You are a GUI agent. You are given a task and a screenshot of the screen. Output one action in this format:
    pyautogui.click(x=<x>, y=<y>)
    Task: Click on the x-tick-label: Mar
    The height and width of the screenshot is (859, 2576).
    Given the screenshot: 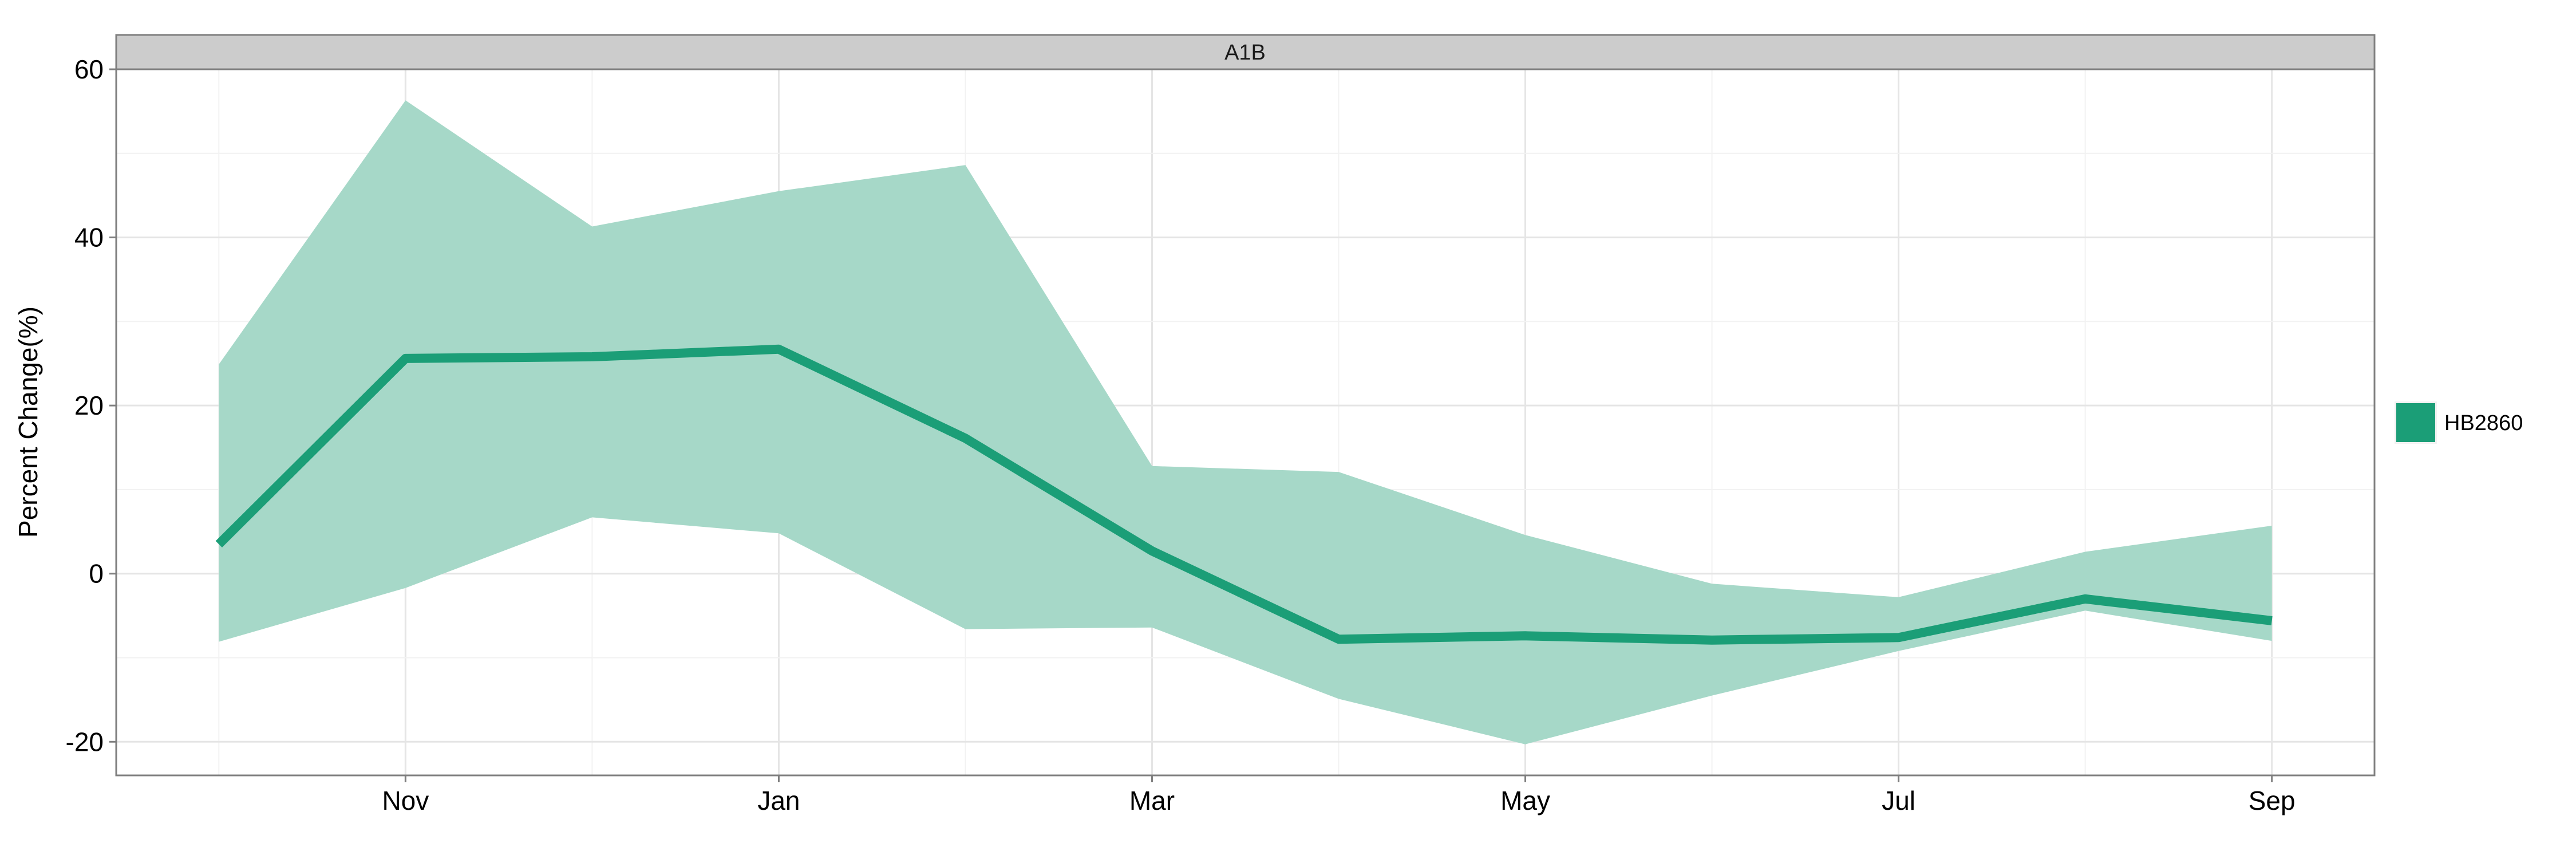 What is the action you would take?
    pyautogui.click(x=1152, y=800)
    